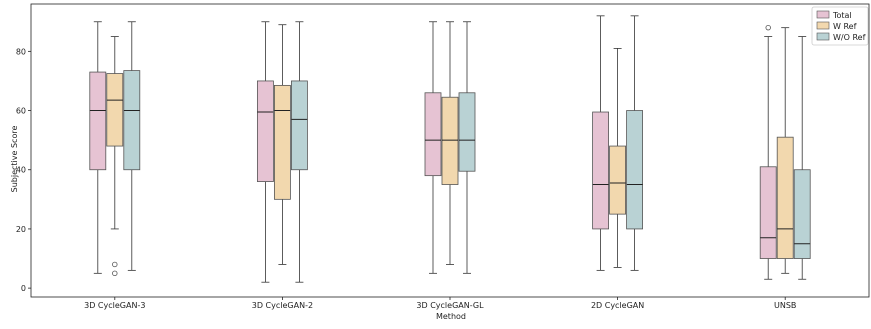 The height and width of the screenshot is (329, 871). Describe the element at coordinates (21, 111) in the screenshot. I see `y-tick-label: 60` at that location.